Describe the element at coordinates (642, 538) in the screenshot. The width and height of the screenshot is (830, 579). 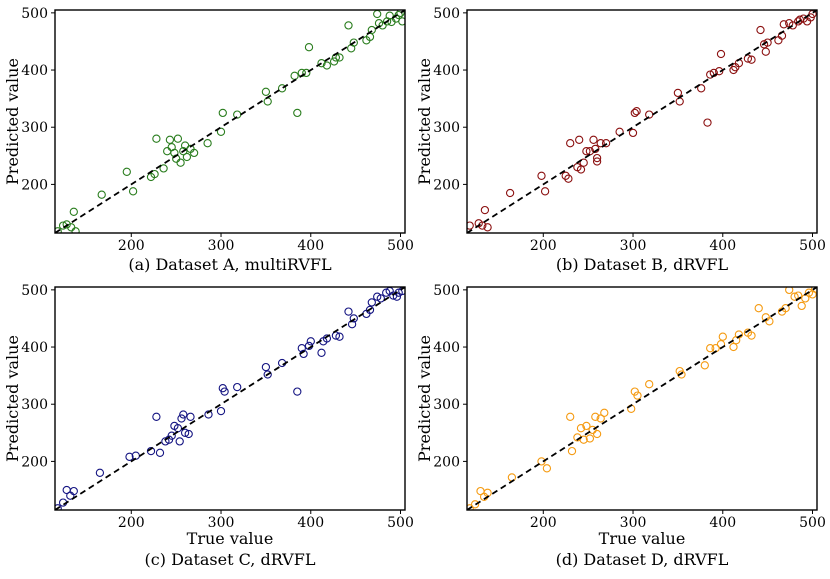
I see `x-axis-label: True value` at that location.